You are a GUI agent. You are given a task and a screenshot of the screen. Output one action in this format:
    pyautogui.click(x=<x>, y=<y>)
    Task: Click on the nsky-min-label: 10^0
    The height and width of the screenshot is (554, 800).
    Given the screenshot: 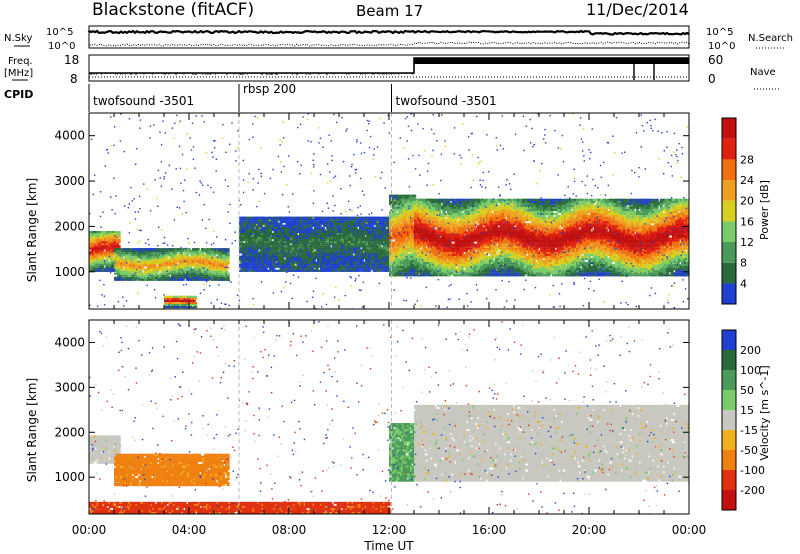 What is the action you would take?
    pyautogui.click(x=61, y=46)
    